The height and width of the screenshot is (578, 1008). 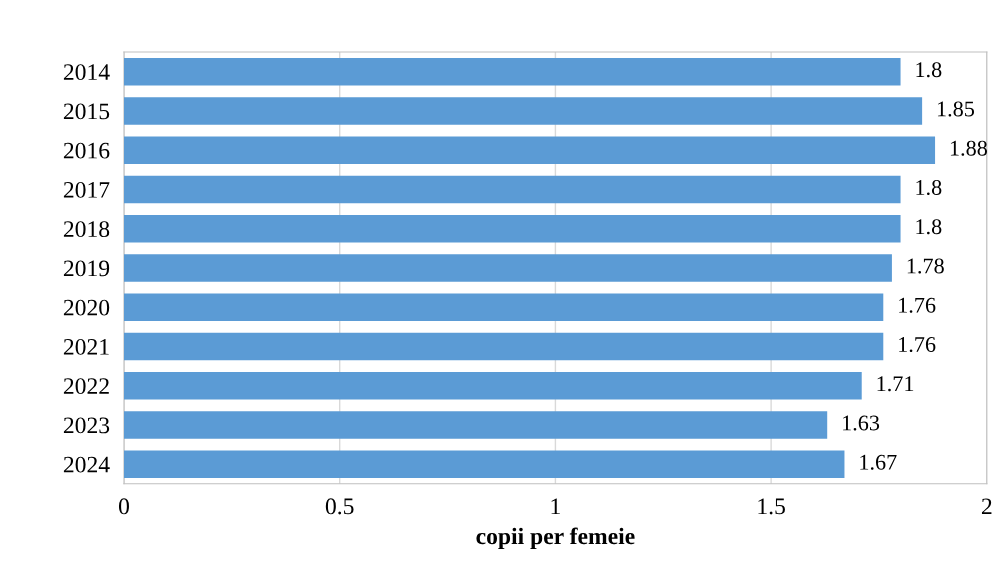 I want to click on y-tick-label: 2022, so click(x=86, y=386).